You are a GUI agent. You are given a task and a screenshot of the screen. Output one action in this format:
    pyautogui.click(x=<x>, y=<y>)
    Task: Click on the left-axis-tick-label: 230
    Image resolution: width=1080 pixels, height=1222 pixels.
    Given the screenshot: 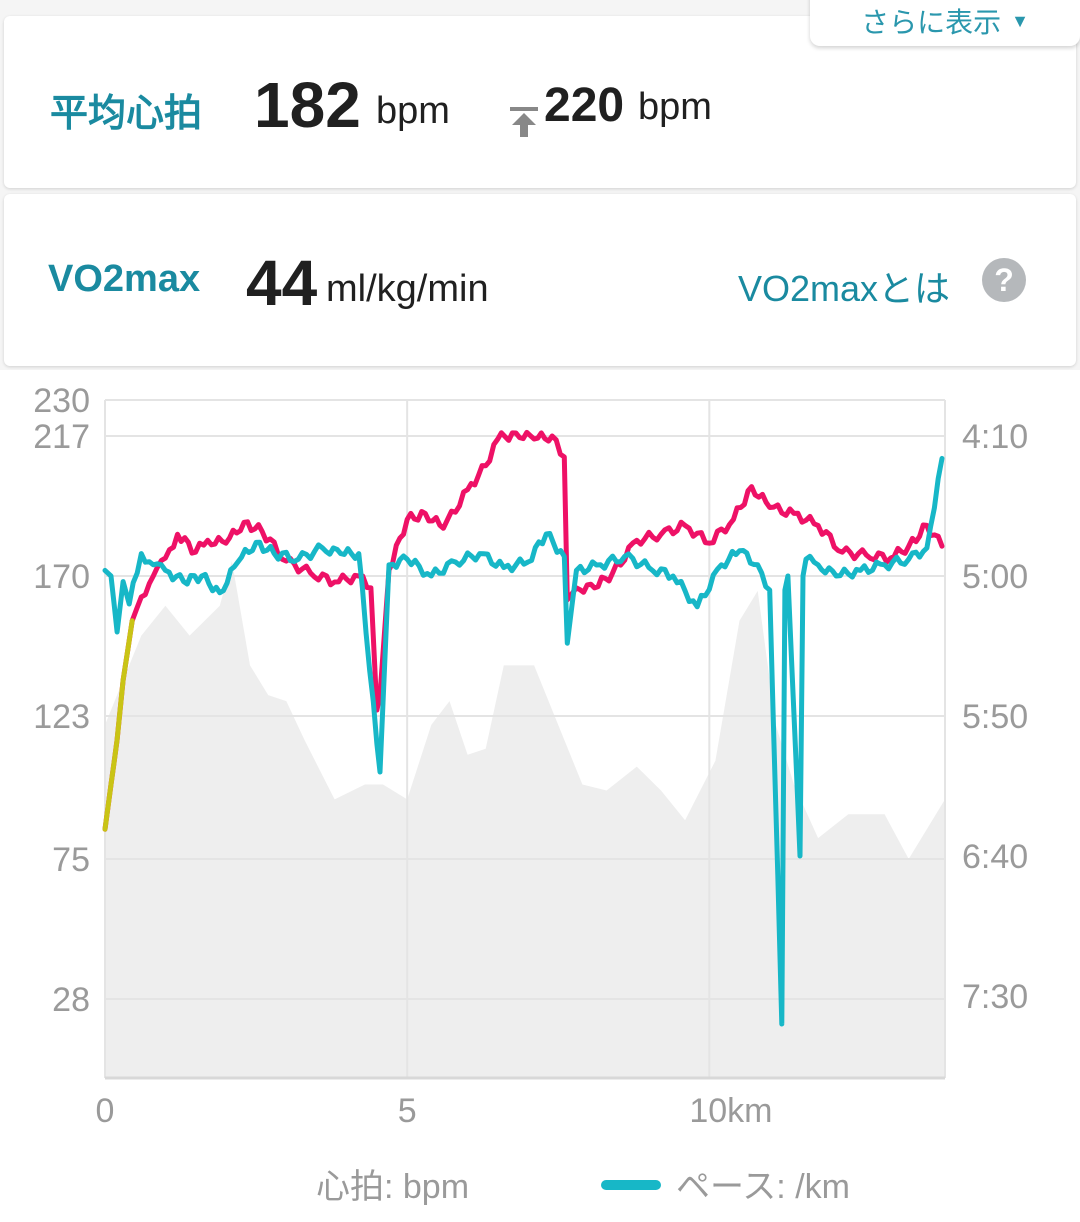 What is the action you would take?
    pyautogui.click(x=61, y=401)
    